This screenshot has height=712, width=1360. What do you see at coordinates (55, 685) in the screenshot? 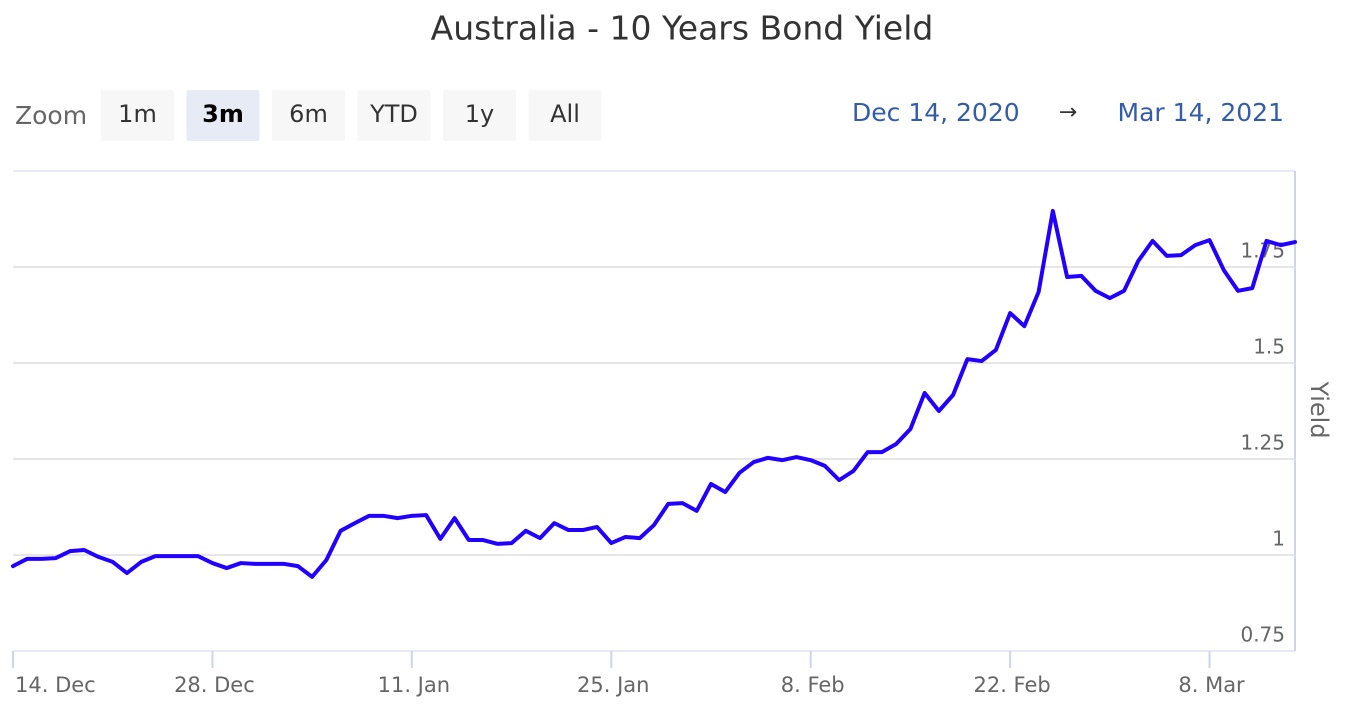
I see `x-tick-label: 14. Dec` at bounding box center [55, 685].